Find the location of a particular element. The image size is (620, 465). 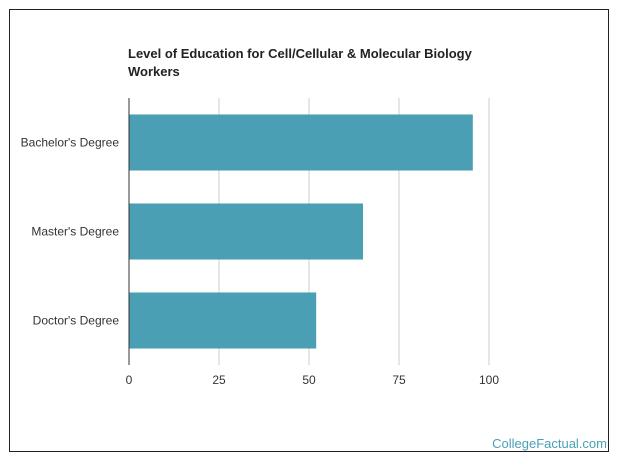

watermark: CollegeFactual.com is located at coordinates (549, 443).